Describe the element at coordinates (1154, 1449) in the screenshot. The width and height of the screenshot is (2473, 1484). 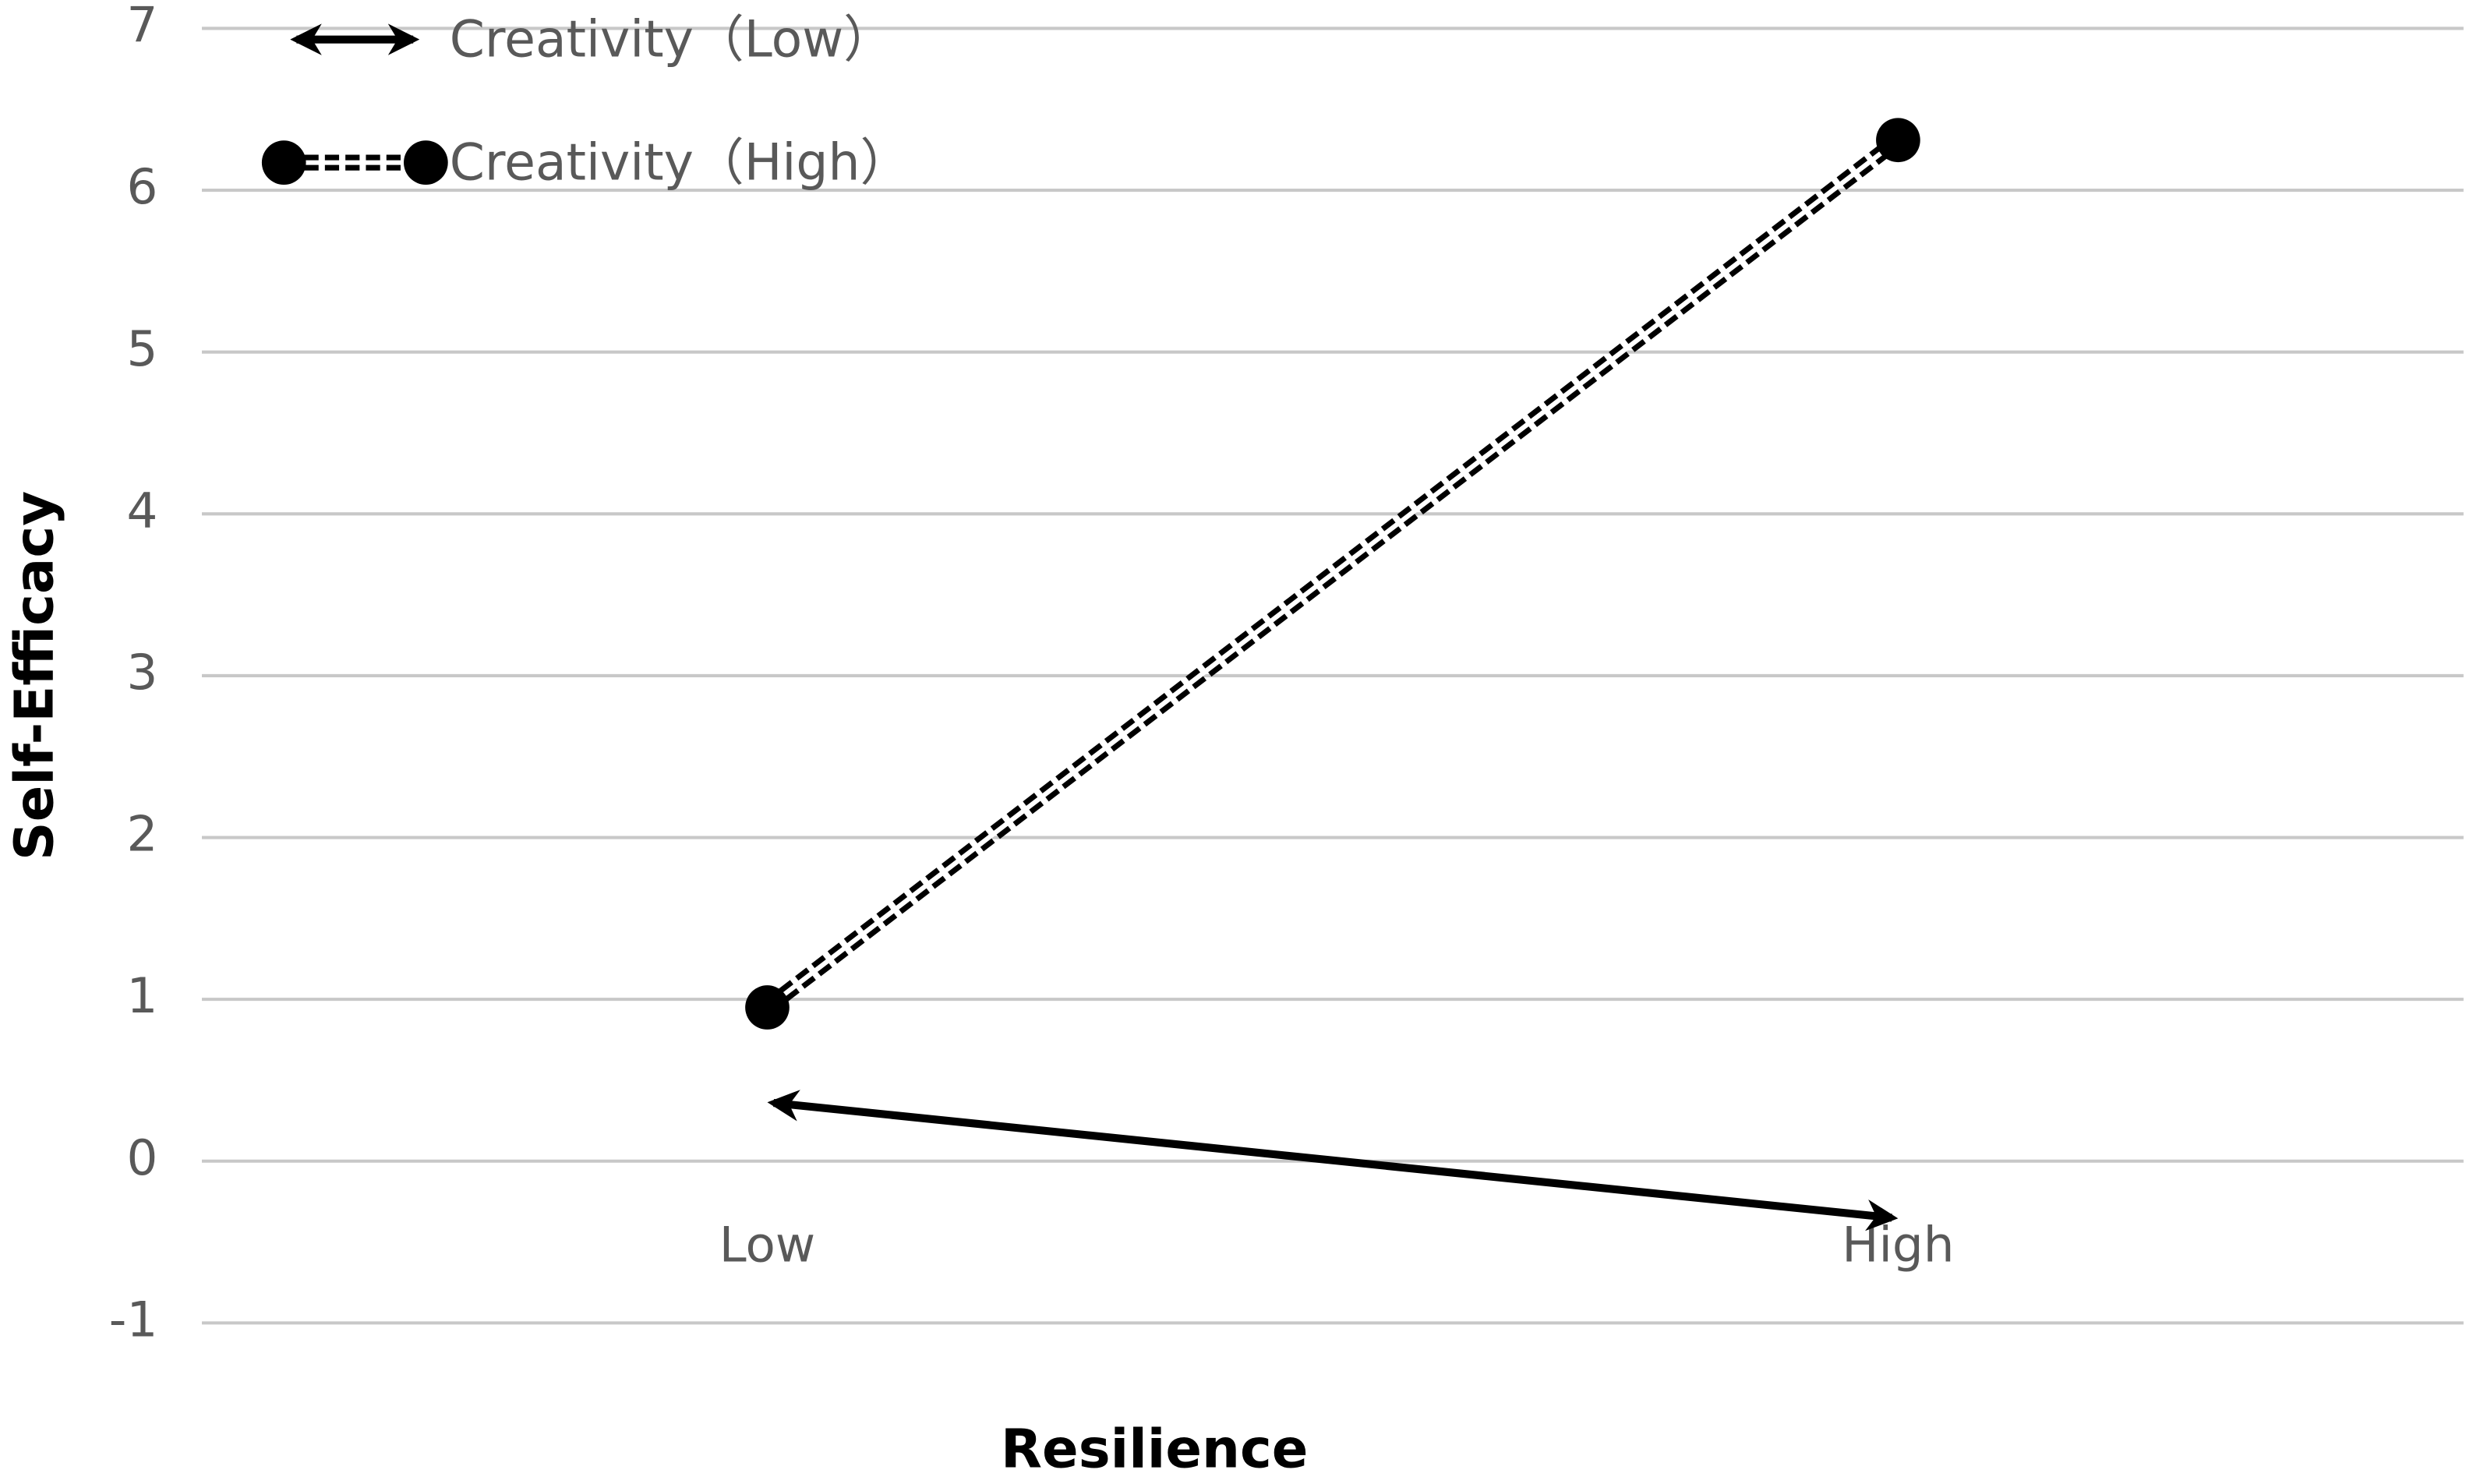
I see `x-axis-title: Resilience` at that location.